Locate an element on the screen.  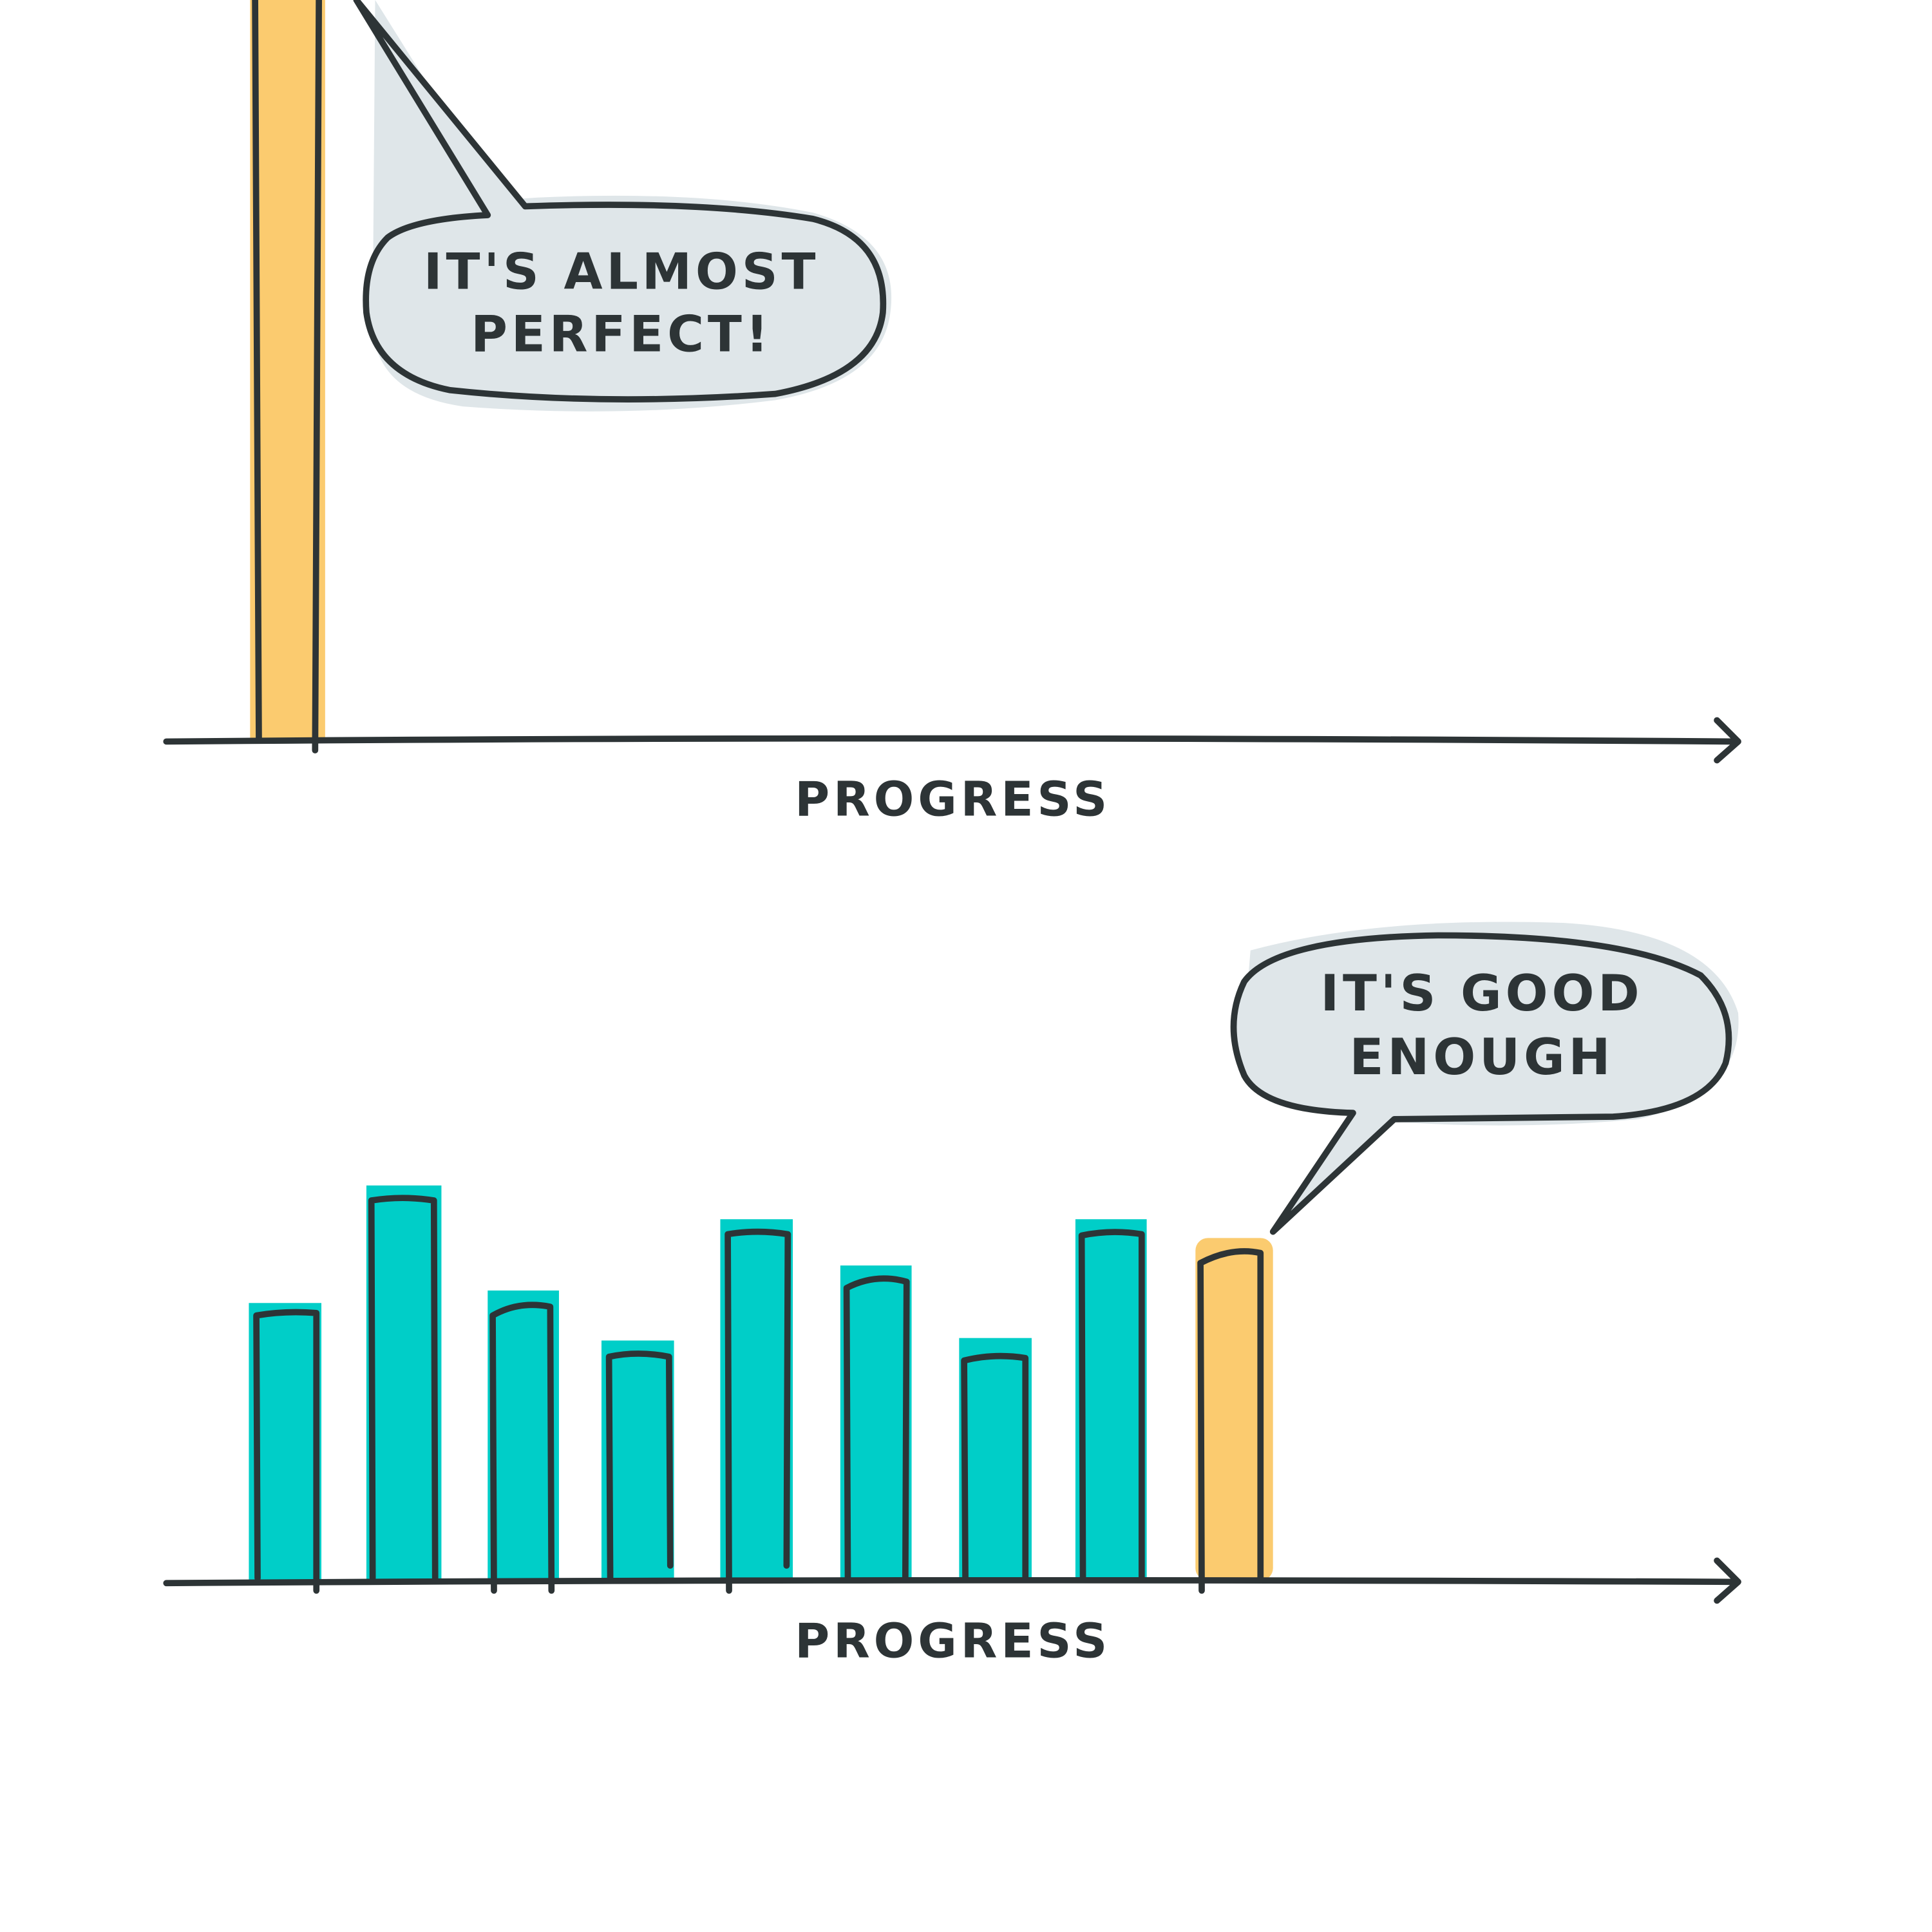
bars is located at coordinates (761, 1389).